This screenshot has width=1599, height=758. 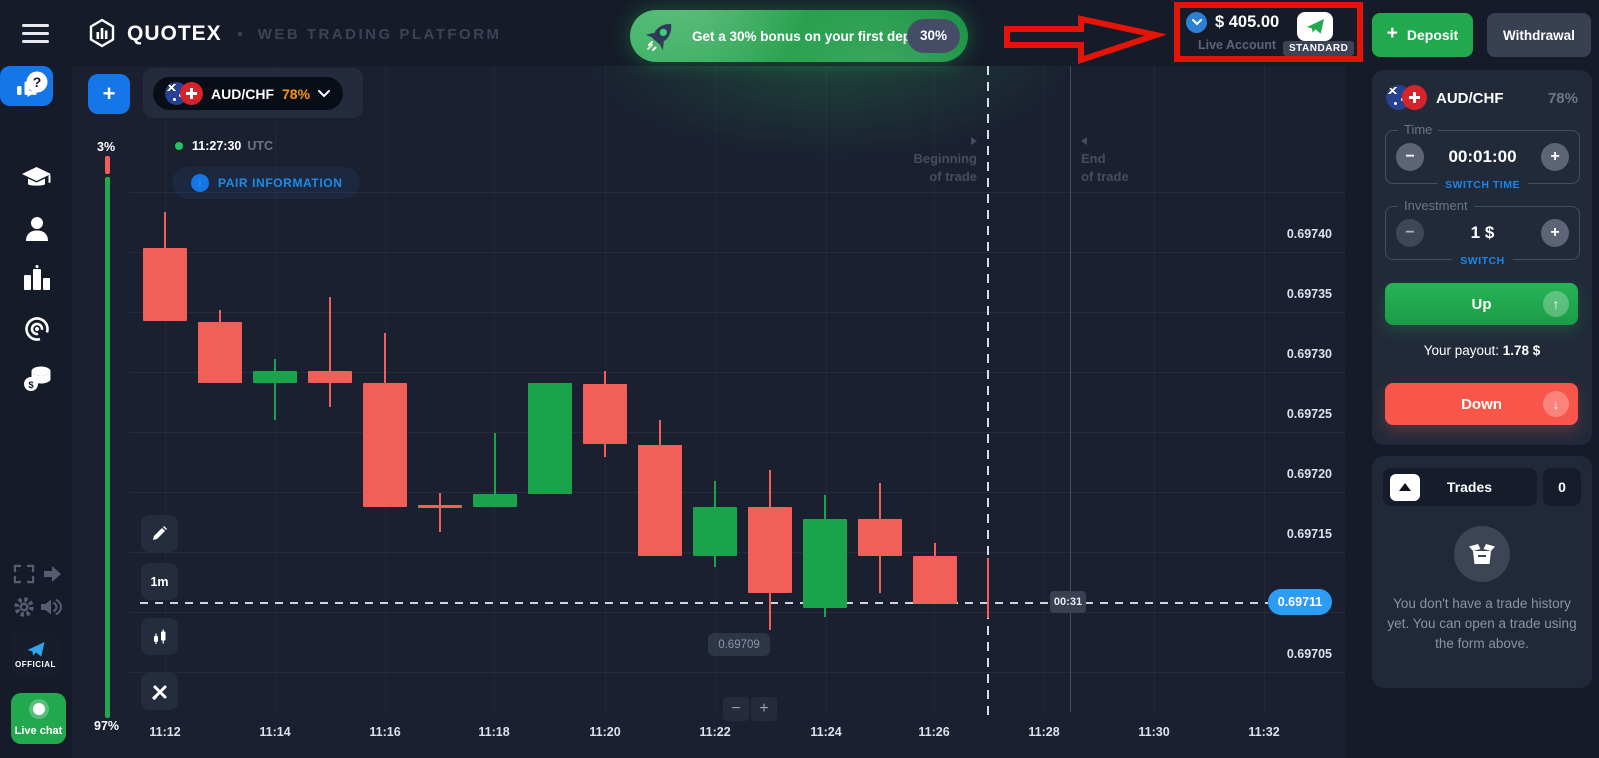 I want to click on payout-value: 1.78 $, so click(x=1521, y=350).